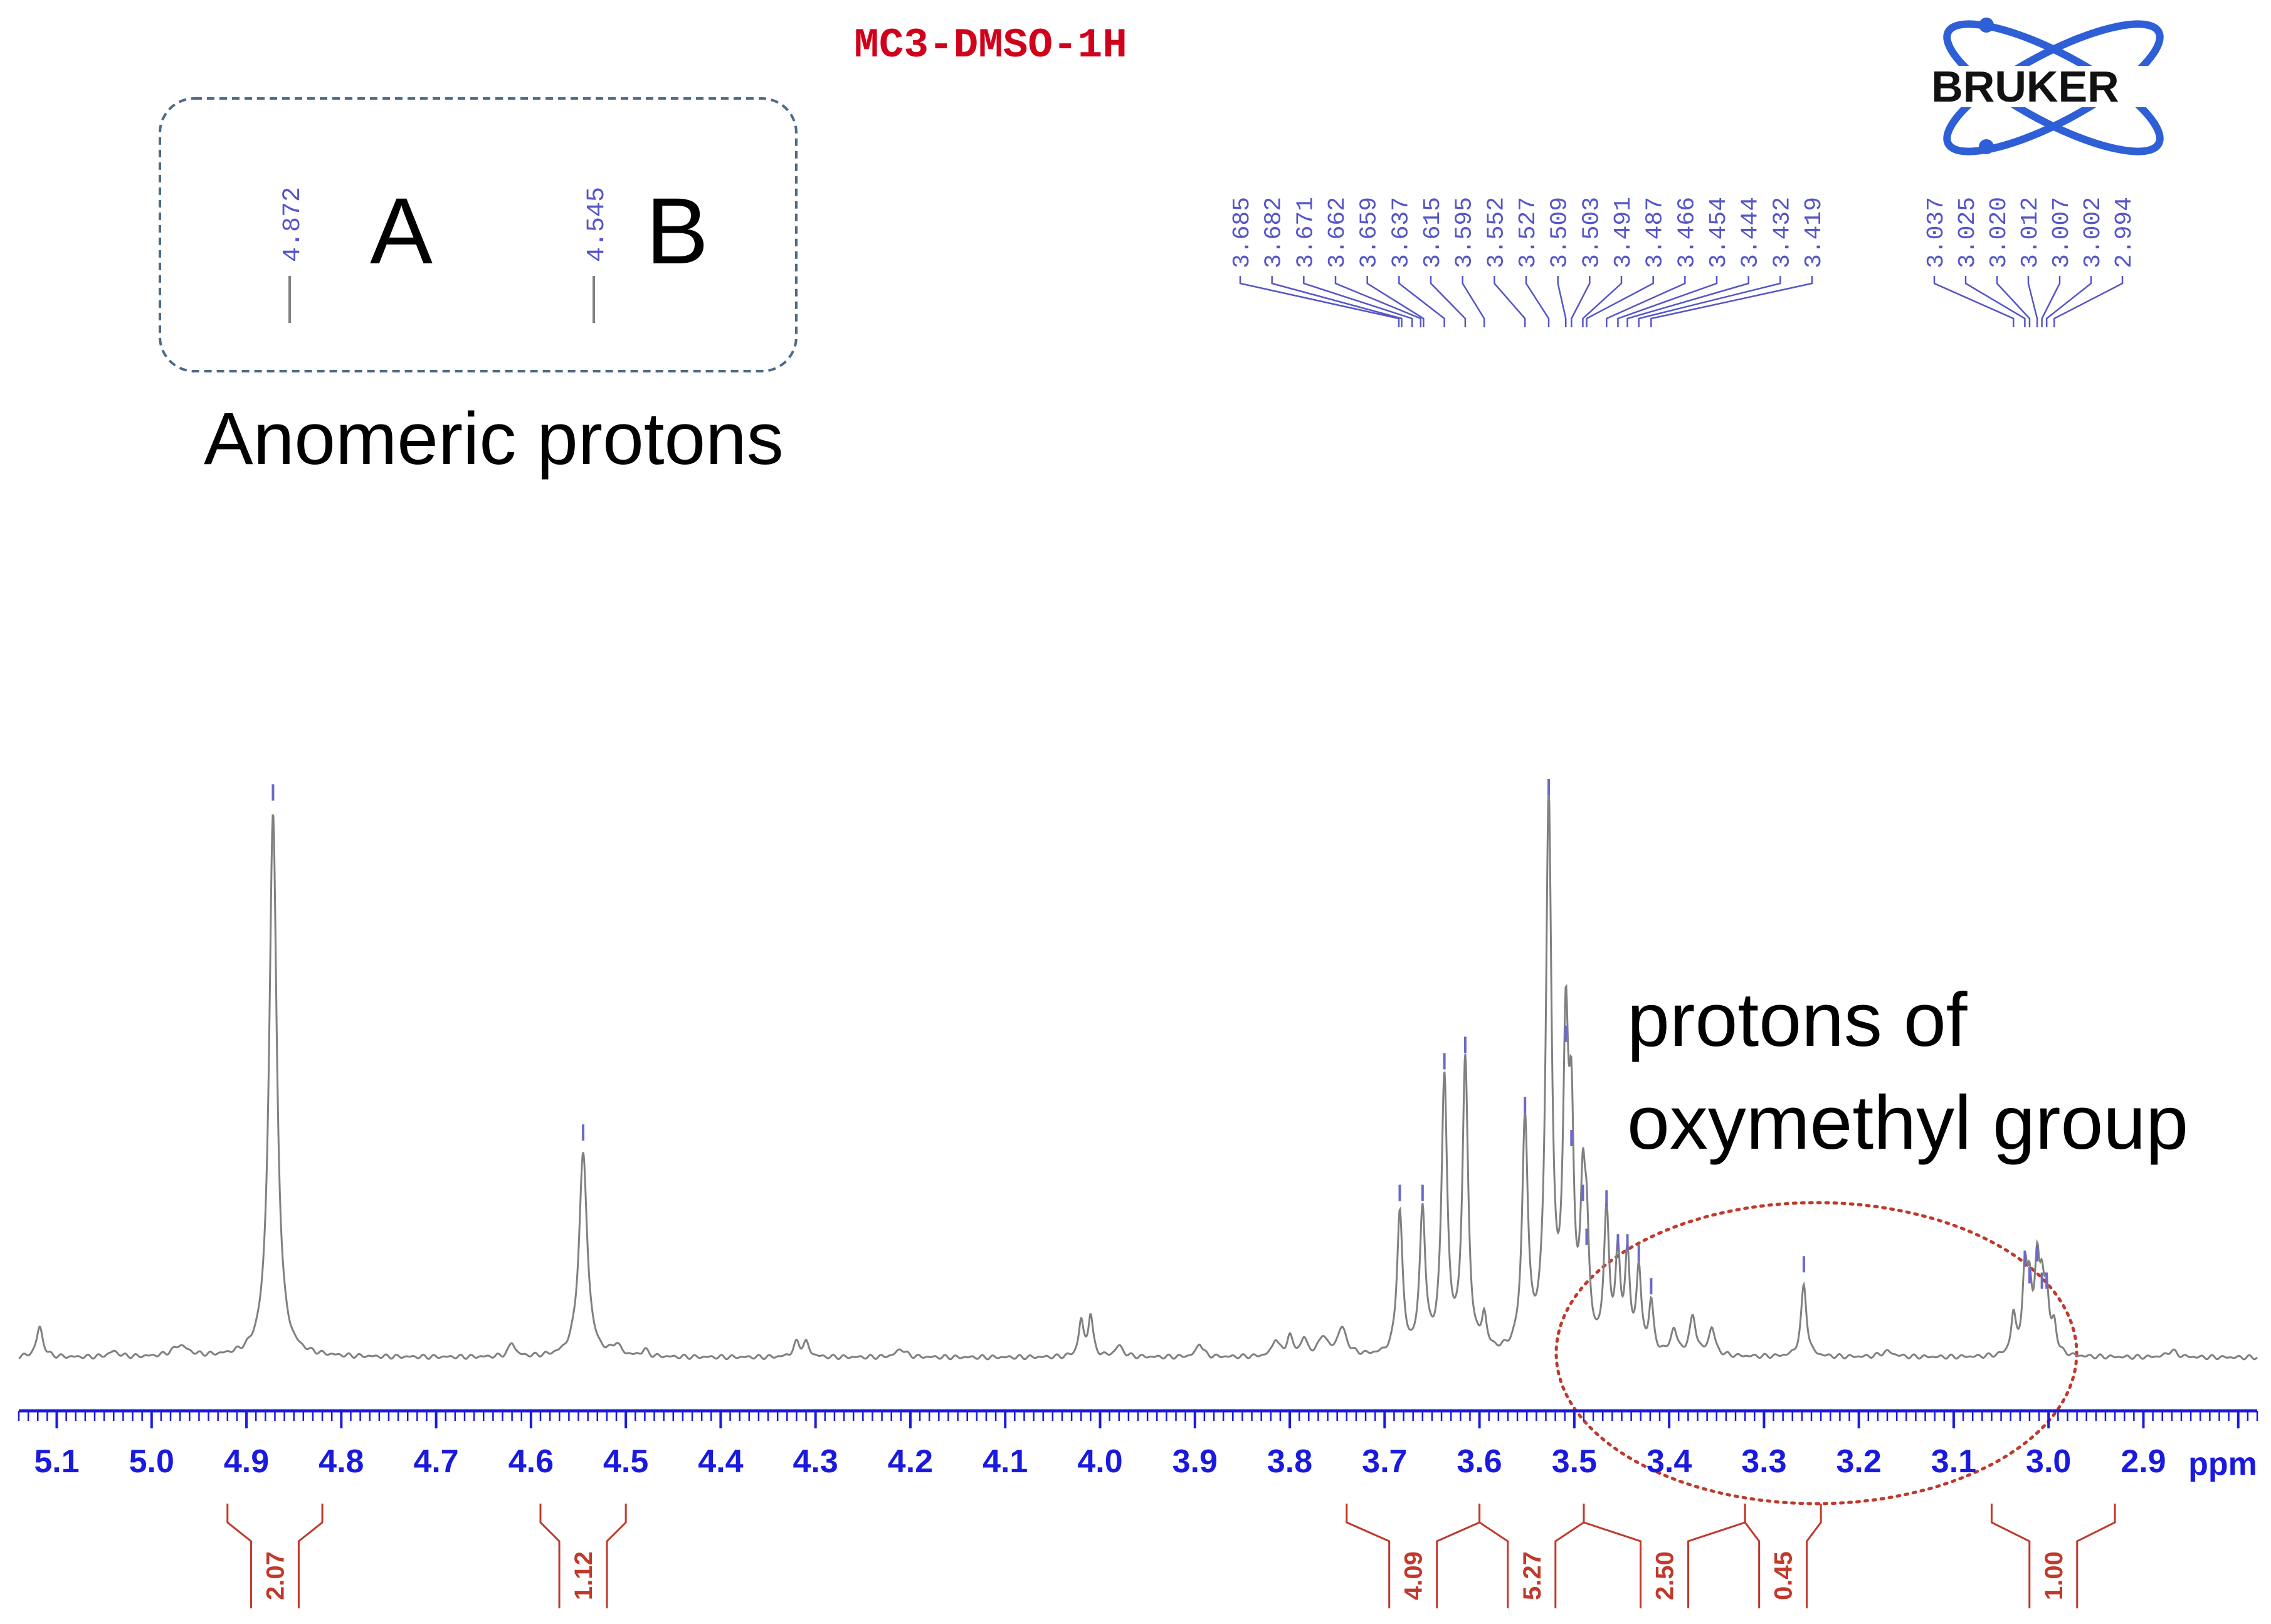 This screenshot has width=2271, height=1624. I want to click on axis-tick-label: 3.8, so click(1289, 1462).